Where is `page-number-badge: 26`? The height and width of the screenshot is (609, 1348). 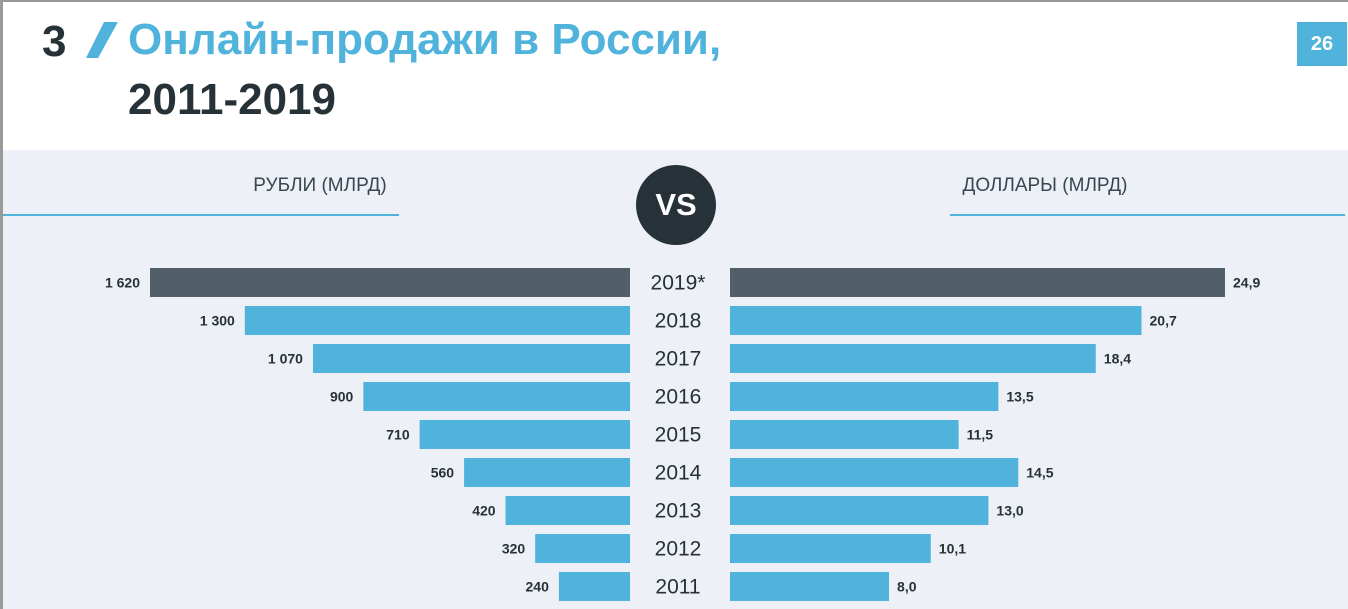 page-number-badge: 26 is located at coordinates (1322, 44).